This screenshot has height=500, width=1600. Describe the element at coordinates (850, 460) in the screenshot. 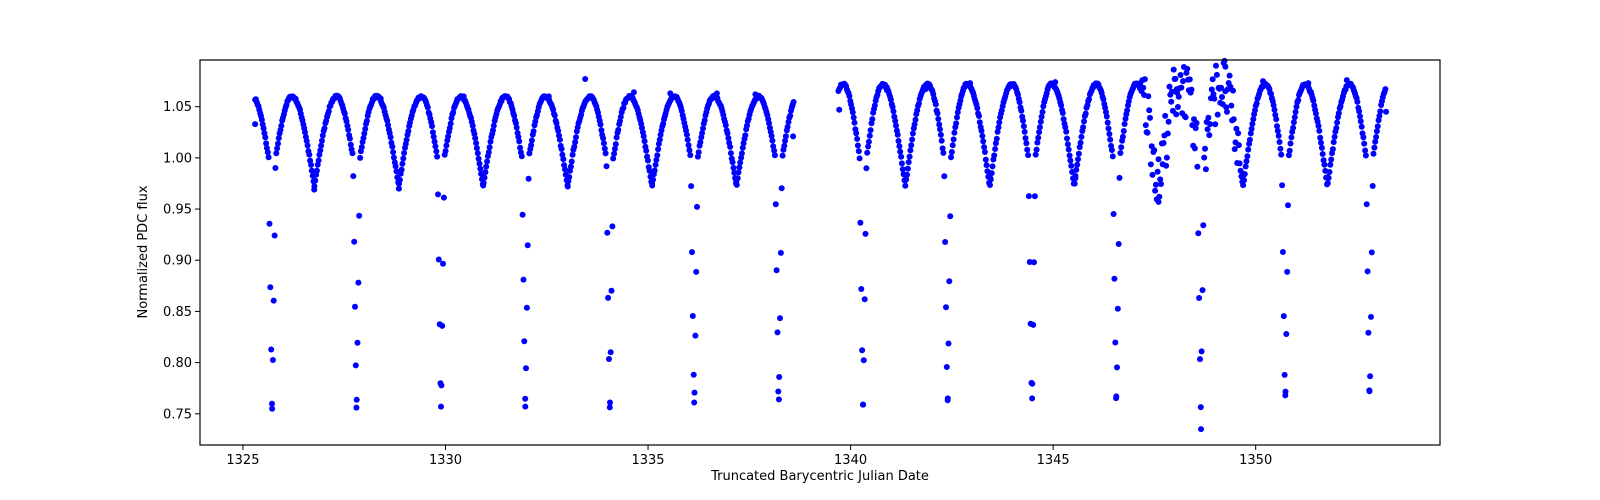

I see `x-tick-label: 1340` at that location.